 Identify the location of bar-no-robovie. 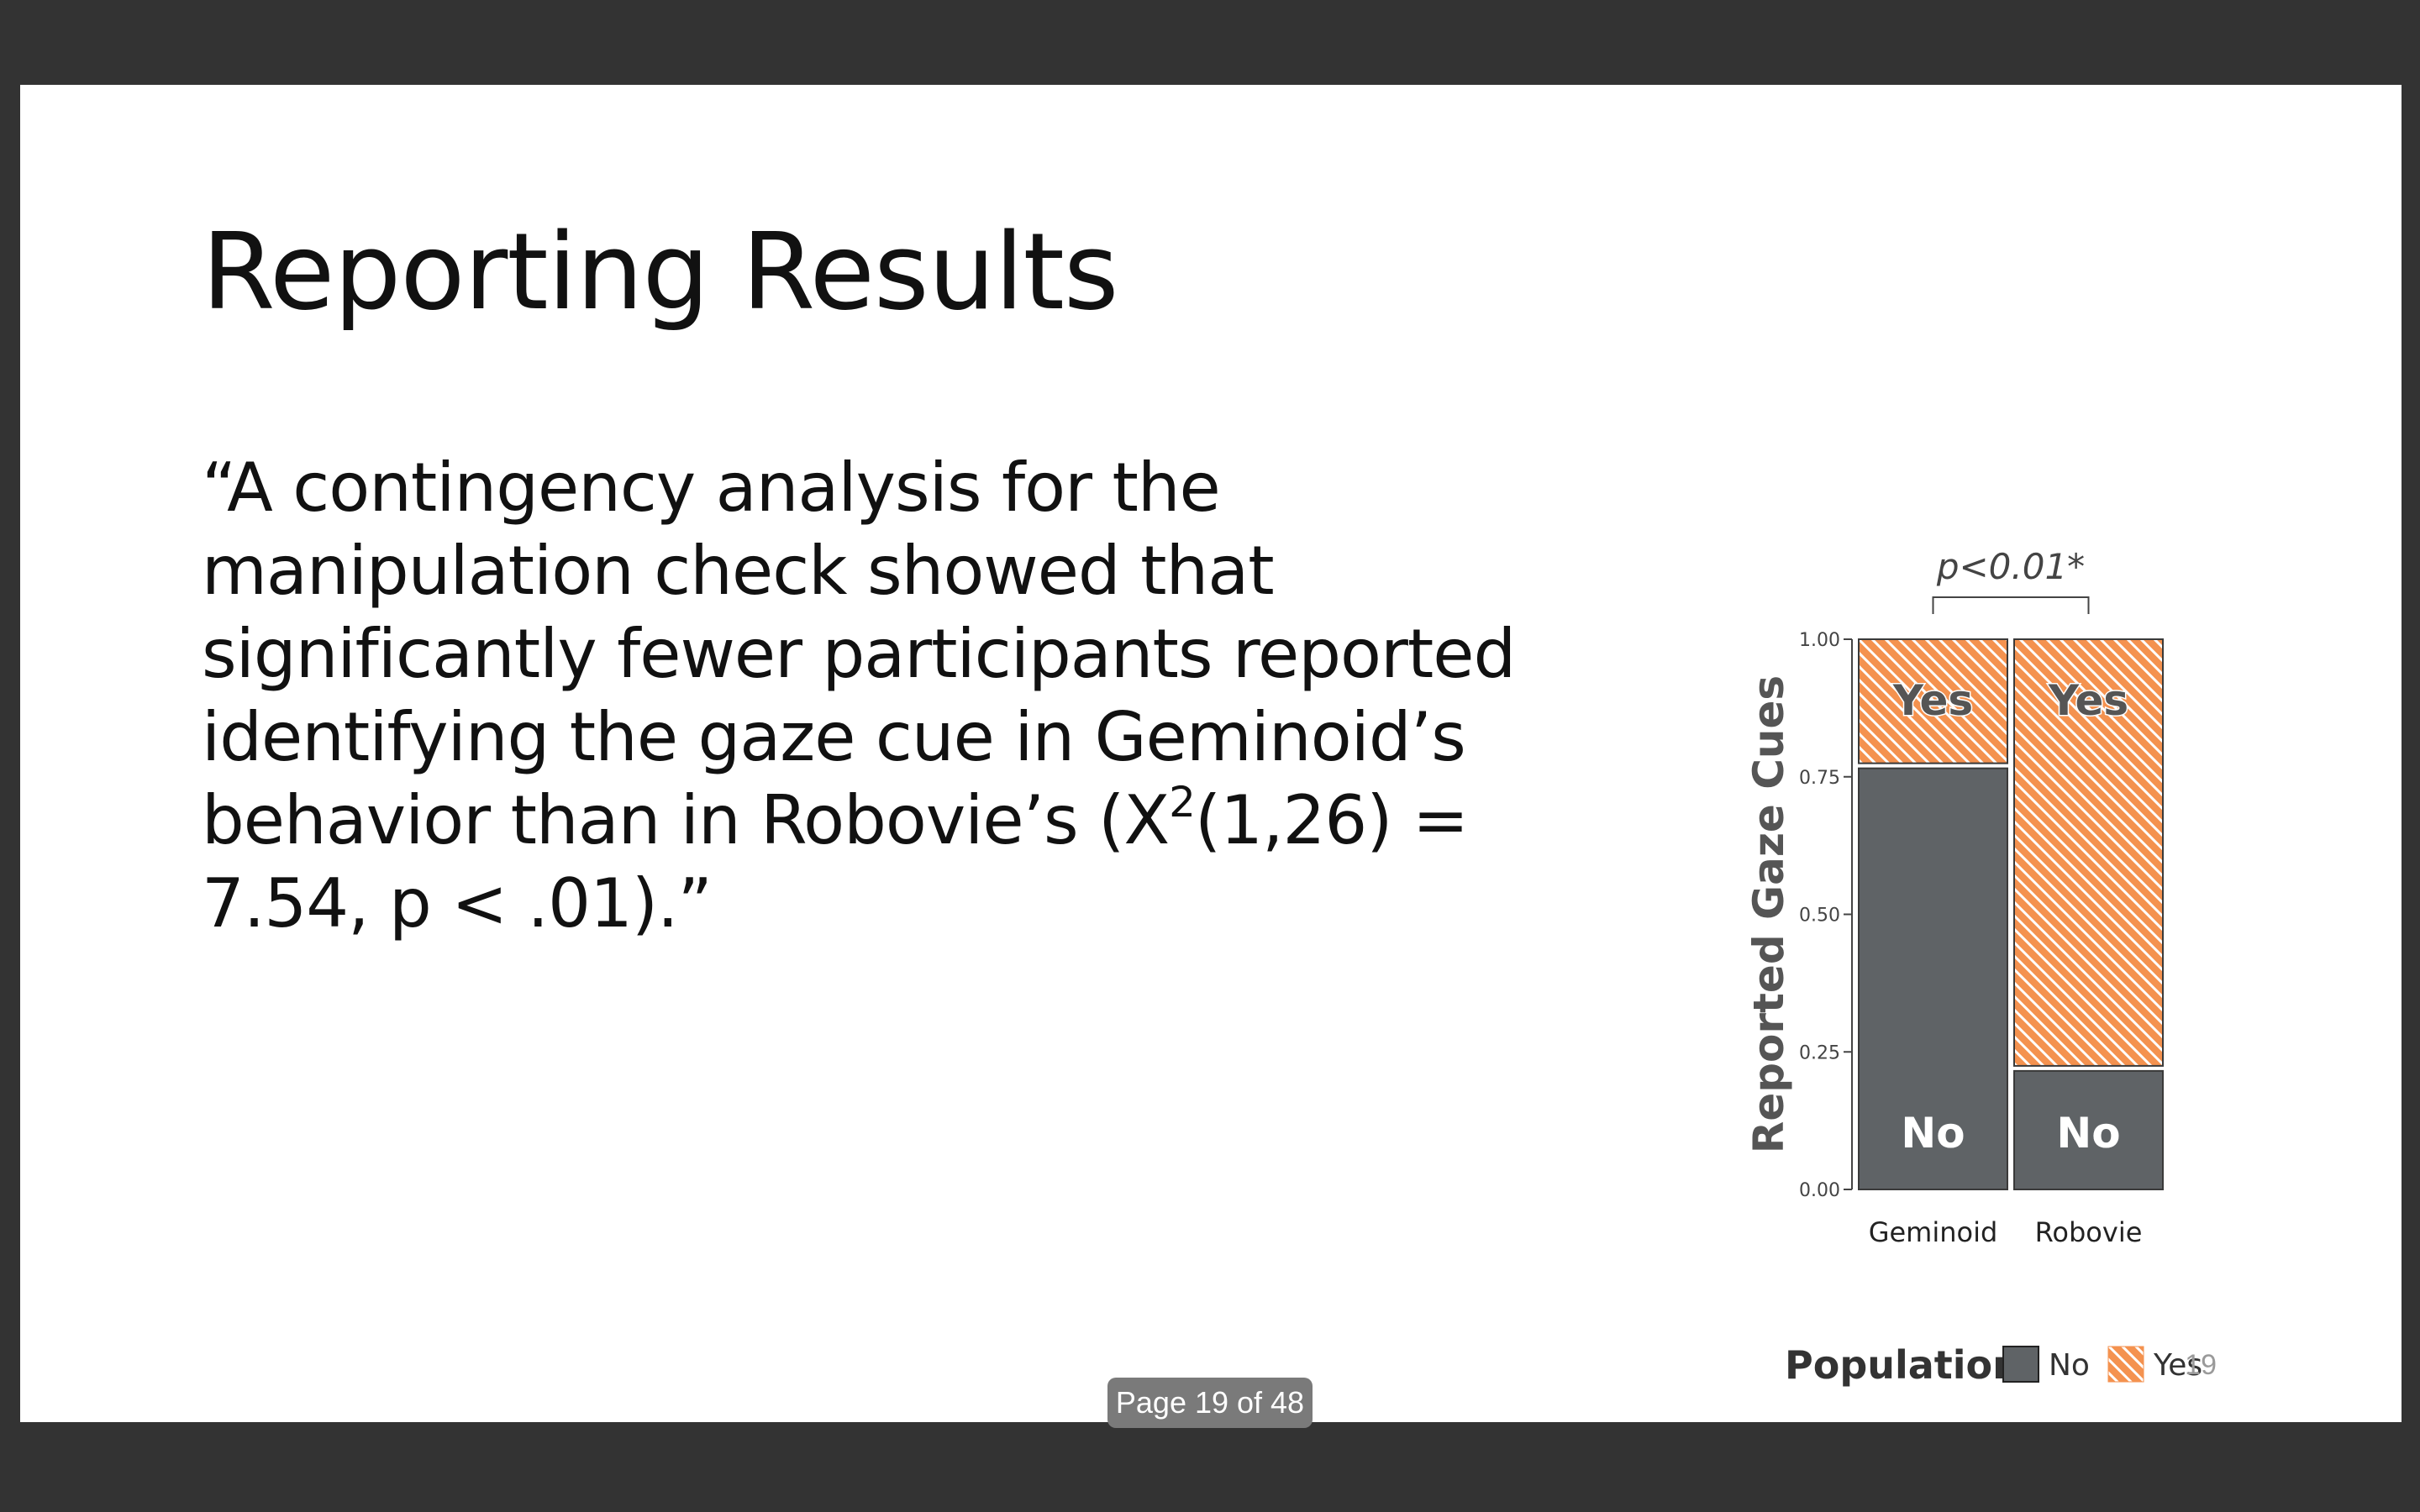
(2088, 1130).